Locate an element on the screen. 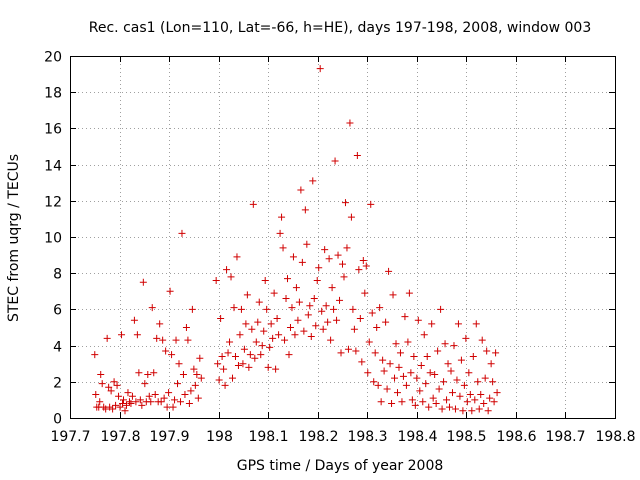 The height and width of the screenshot is (480, 640). x-tick-label: 197.8 is located at coordinates (120, 437).